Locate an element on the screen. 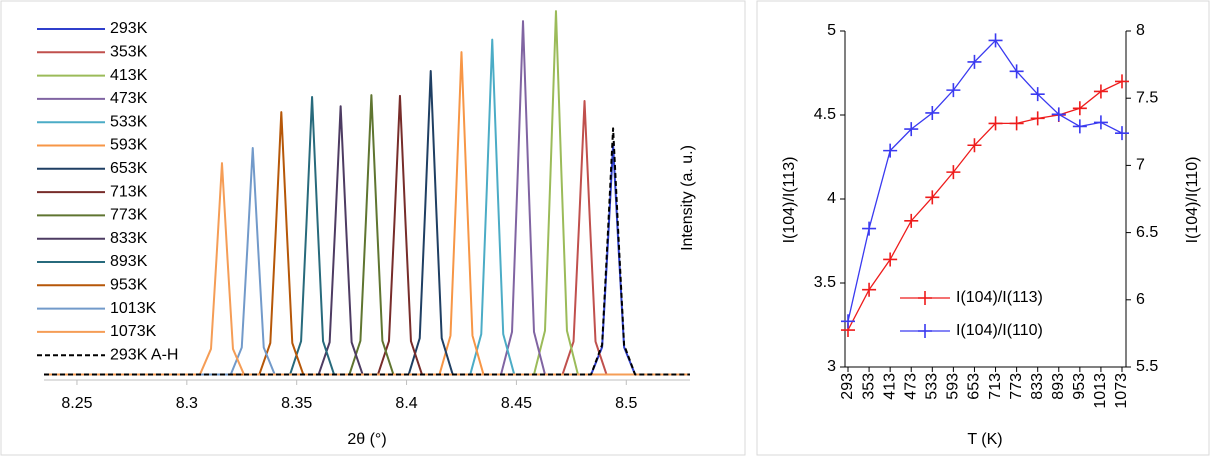 The height and width of the screenshot is (457, 1212). y-tick-label: 4.5 is located at coordinates (825, 114).